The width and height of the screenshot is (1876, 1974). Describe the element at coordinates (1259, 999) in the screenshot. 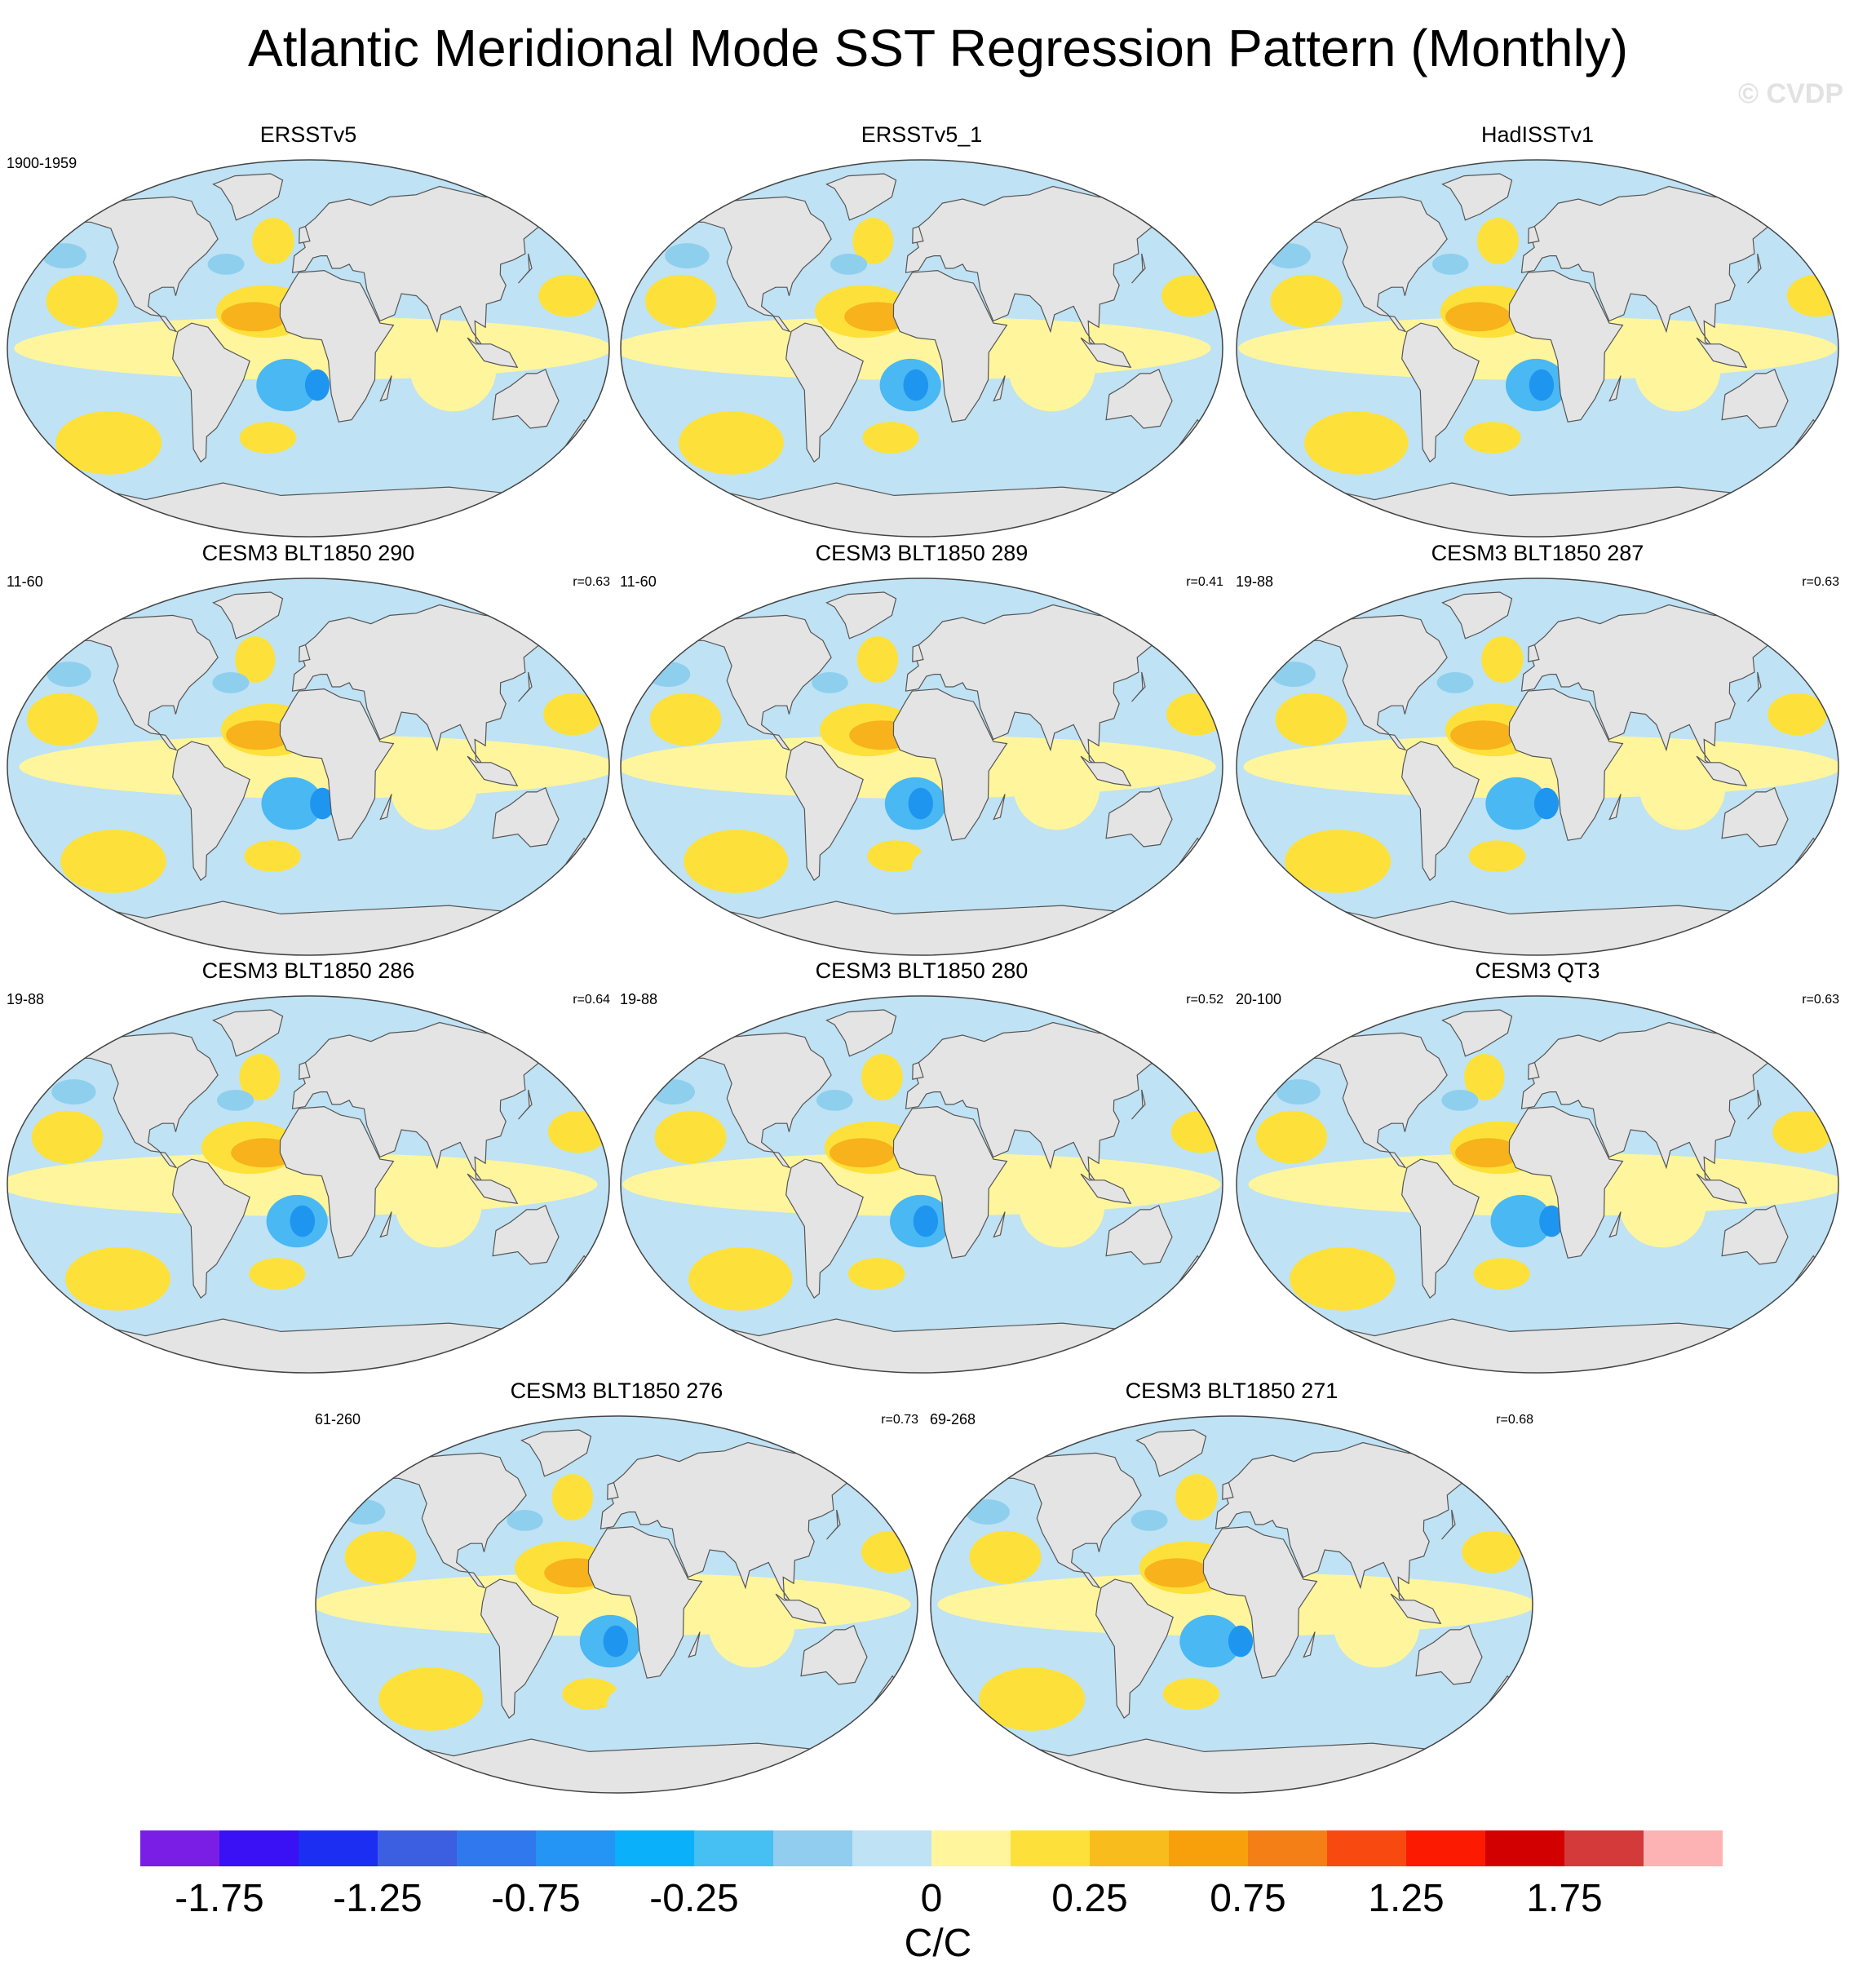

I see `panel-years: 20-100` at that location.